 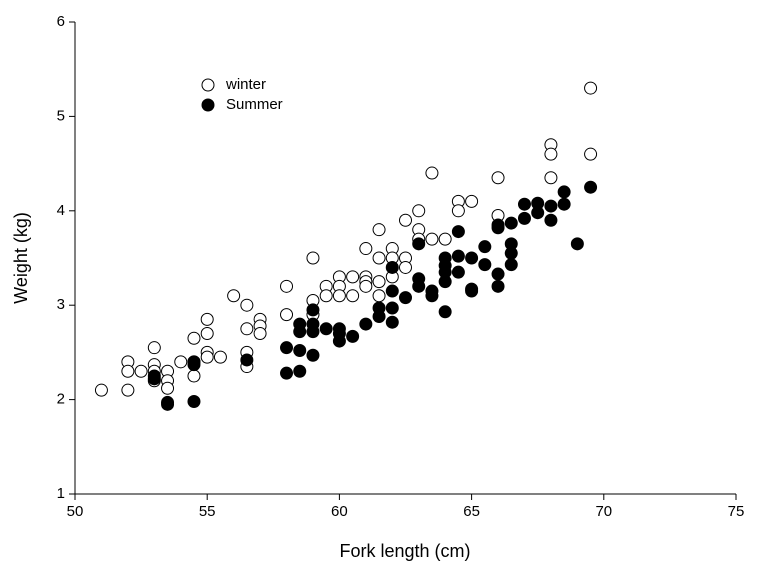 What do you see at coordinates (254, 104) in the screenshot?
I see `legend-label: Summer` at bounding box center [254, 104].